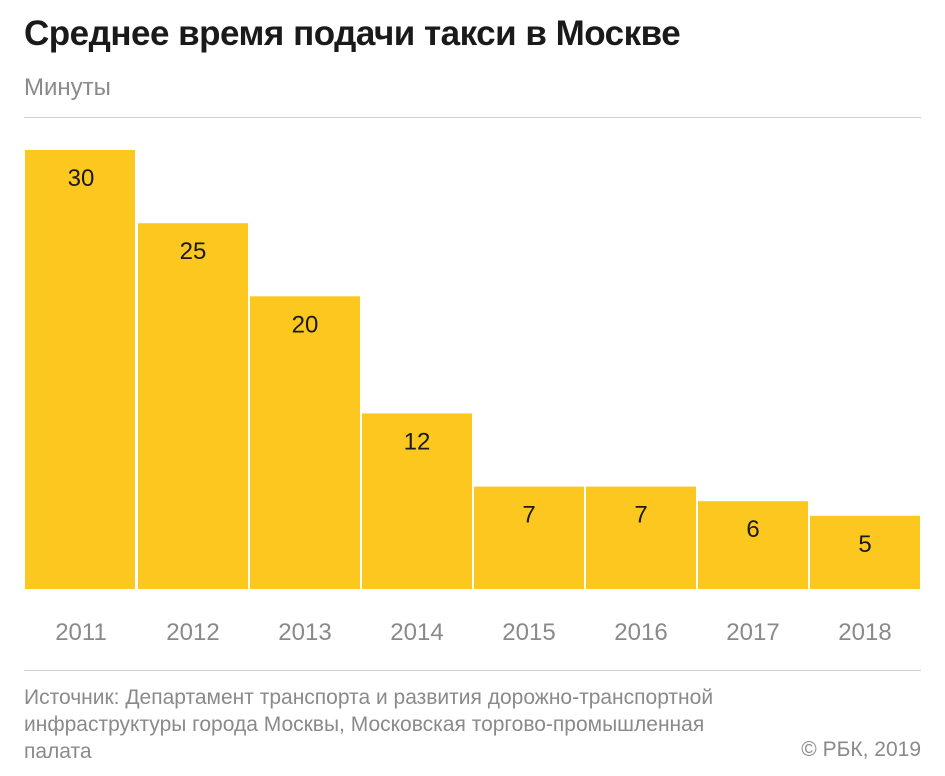 The image size is (945, 776). Describe the element at coordinates (67, 87) in the screenshot. I see `chart-subtitle: Минуты` at that location.